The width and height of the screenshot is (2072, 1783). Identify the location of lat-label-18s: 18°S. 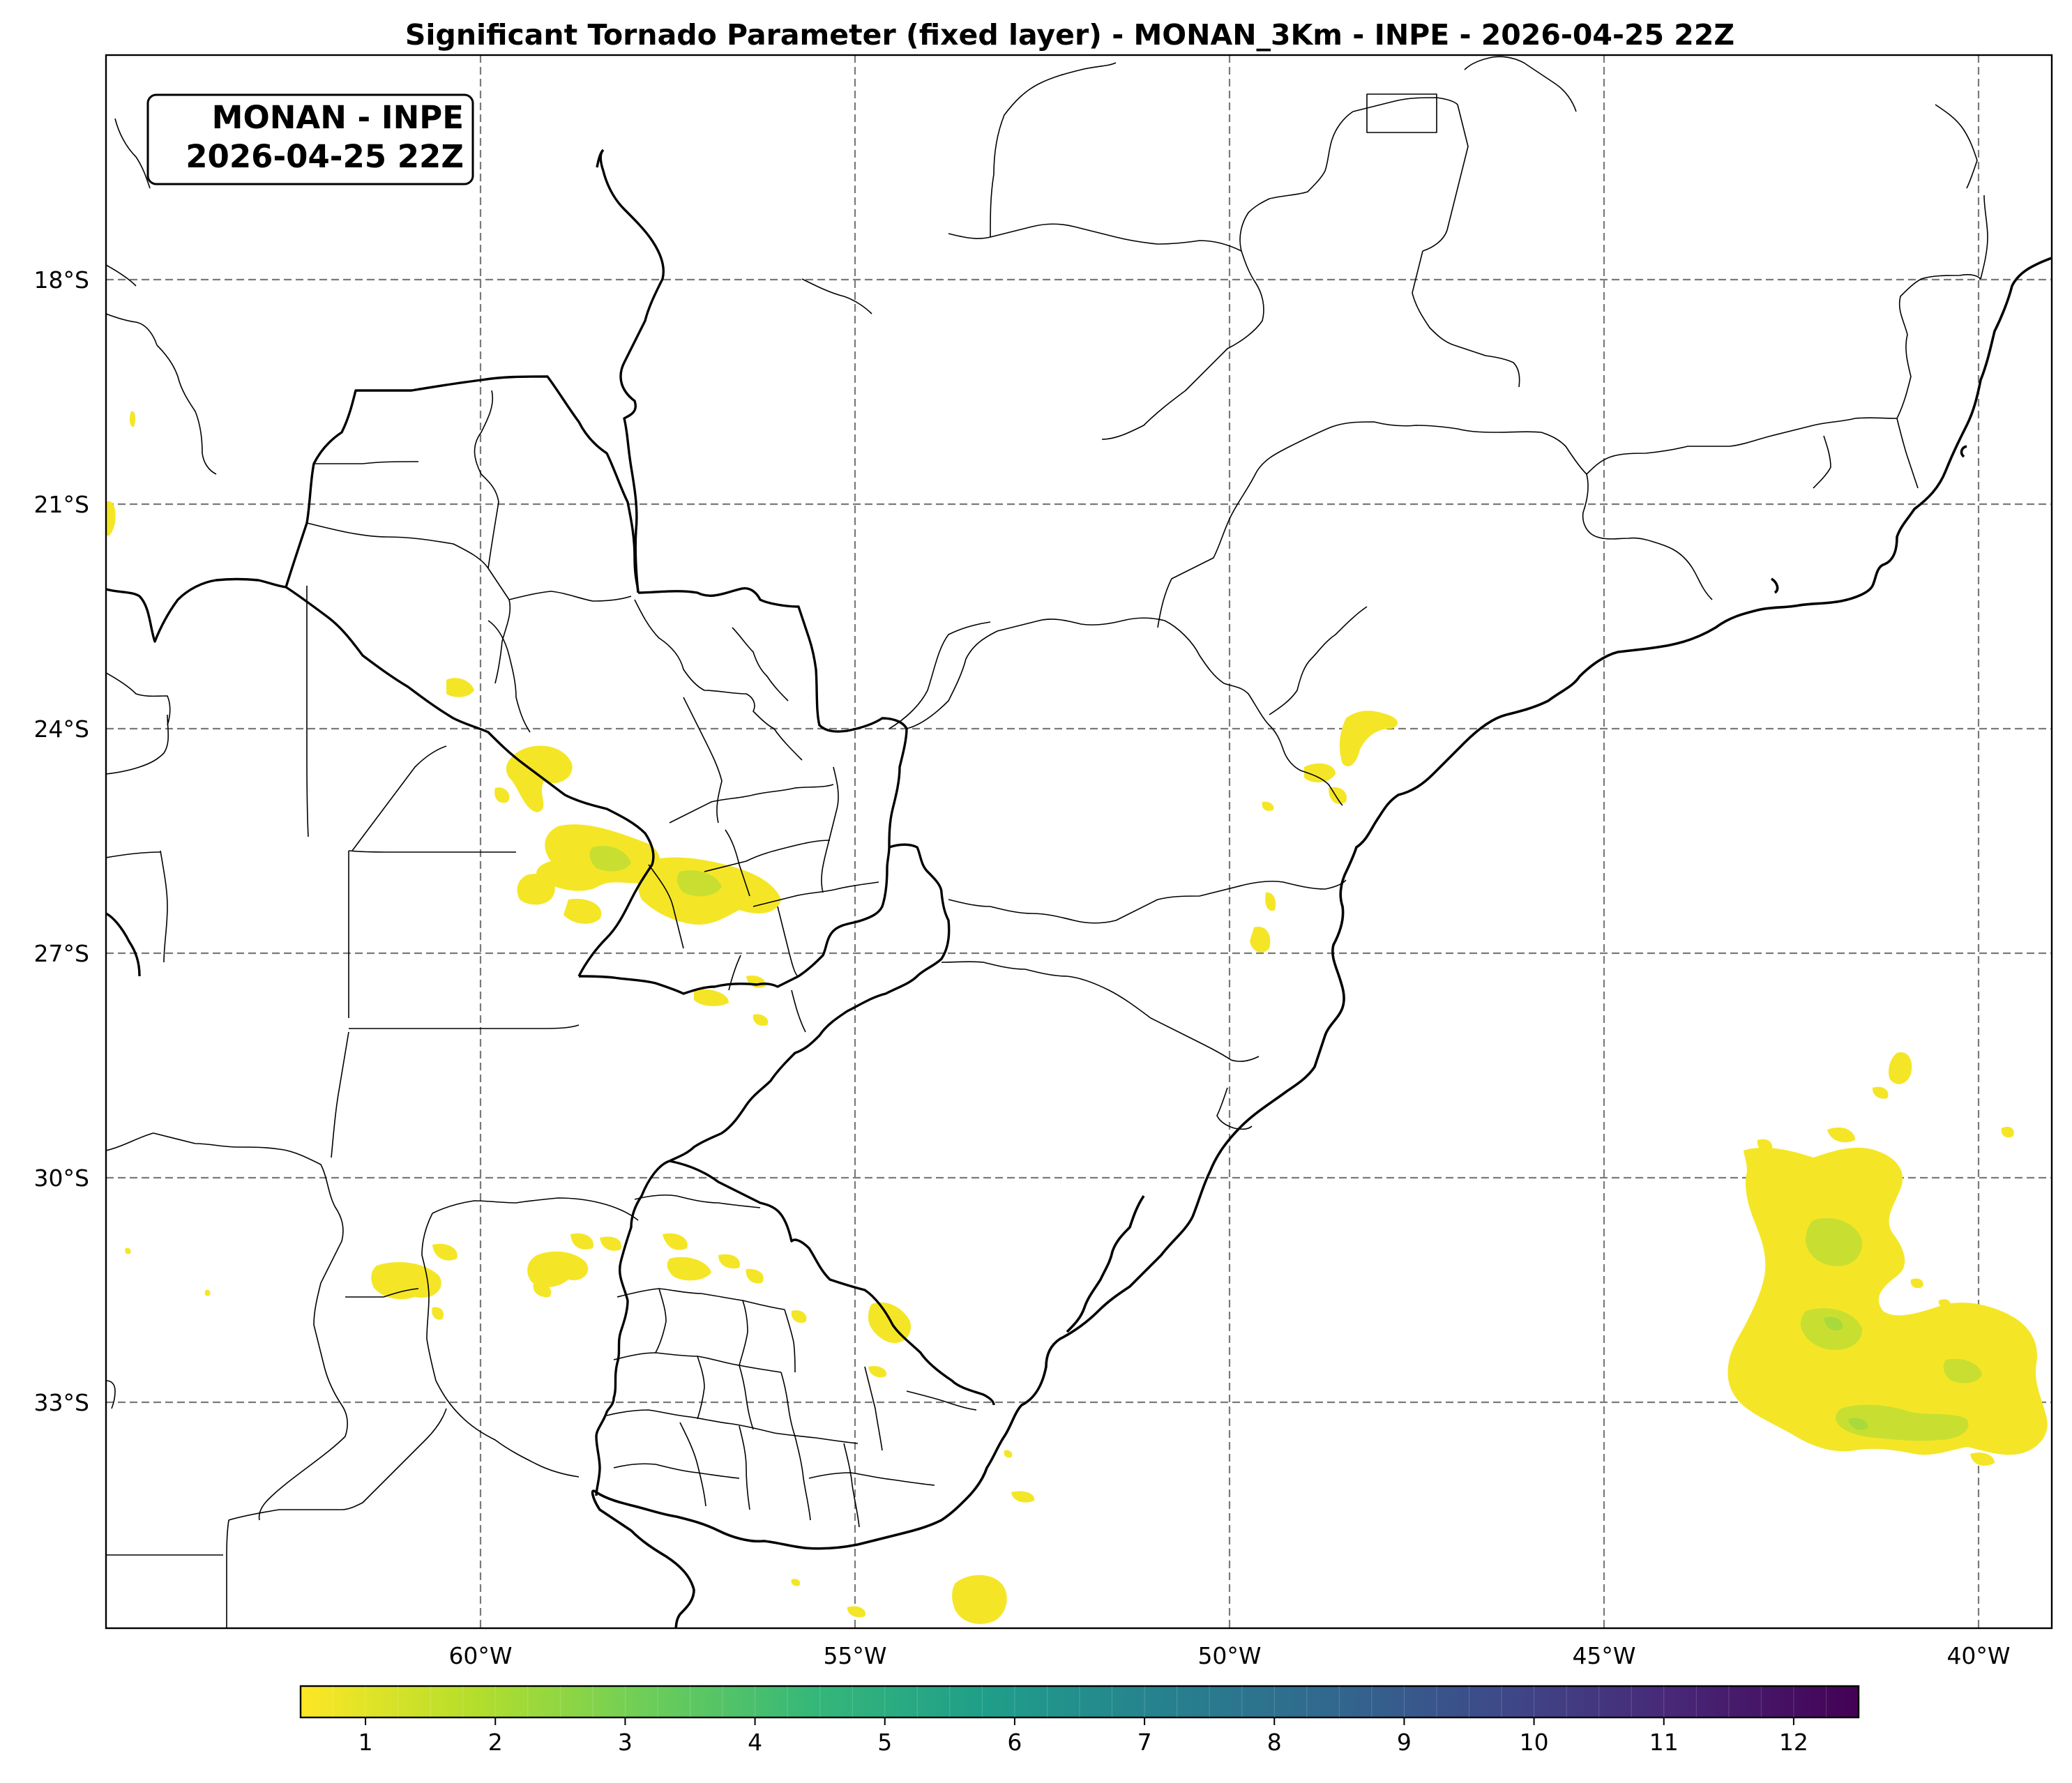
(61, 280).